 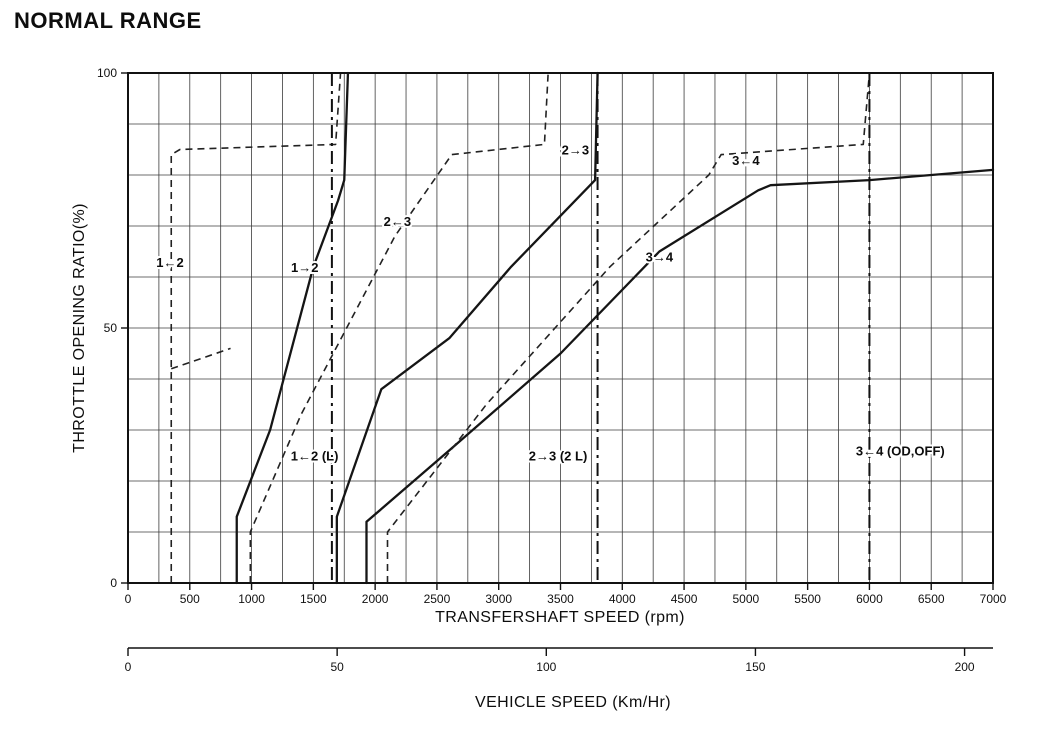 What do you see at coordinates (560, 599) in the screenshot?
I see `x-axis-tick-label: 3500` at bounding box center [560, 599].